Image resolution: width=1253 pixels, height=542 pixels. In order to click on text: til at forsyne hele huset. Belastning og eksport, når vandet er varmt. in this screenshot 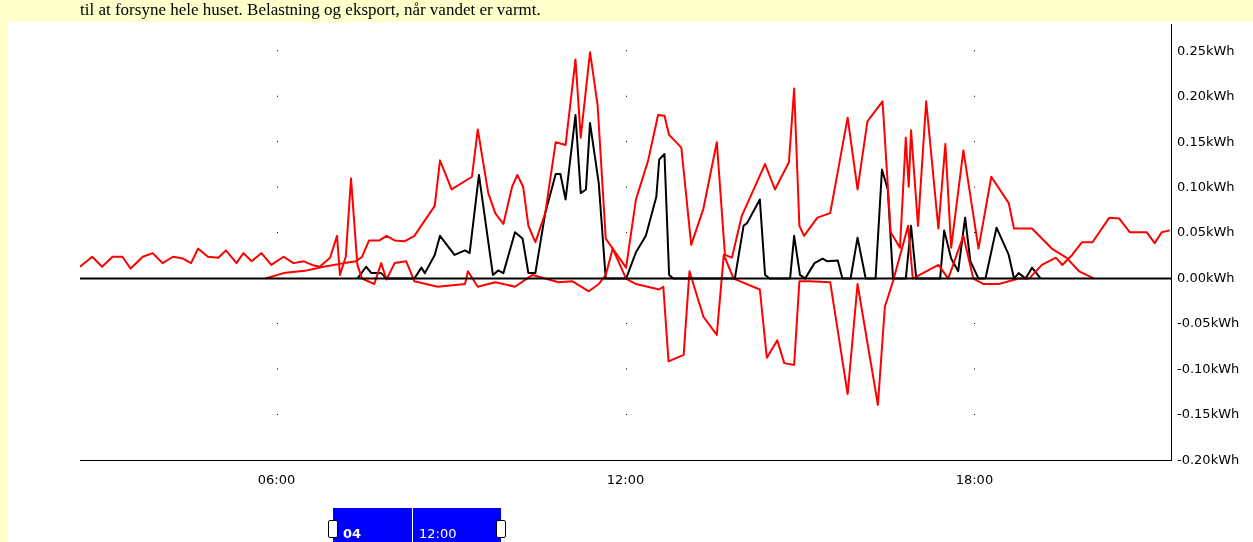, I will do `click(310, 10)`.